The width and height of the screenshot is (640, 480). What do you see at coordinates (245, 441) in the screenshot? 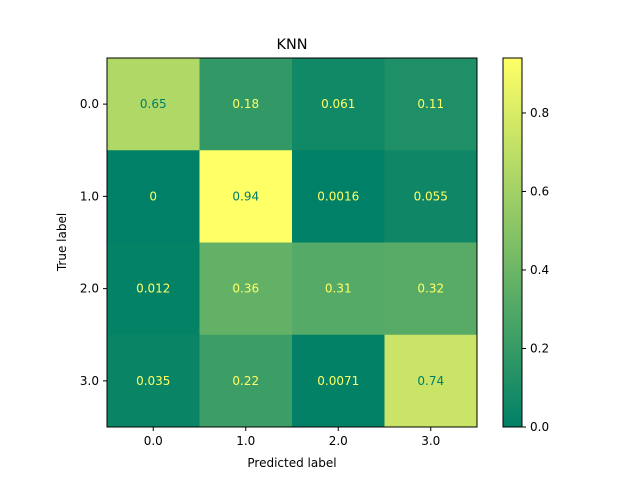
I see `x-tick-label: 1.0` at bounding box center [245, 441].